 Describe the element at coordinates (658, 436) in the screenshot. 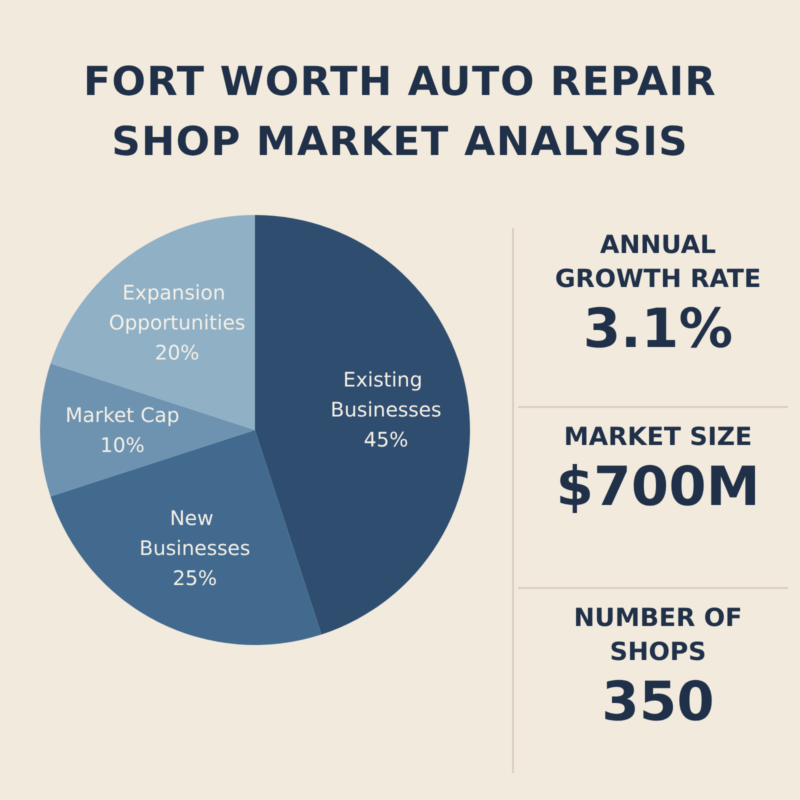

I see `text: MARKET SIZE` at that location.